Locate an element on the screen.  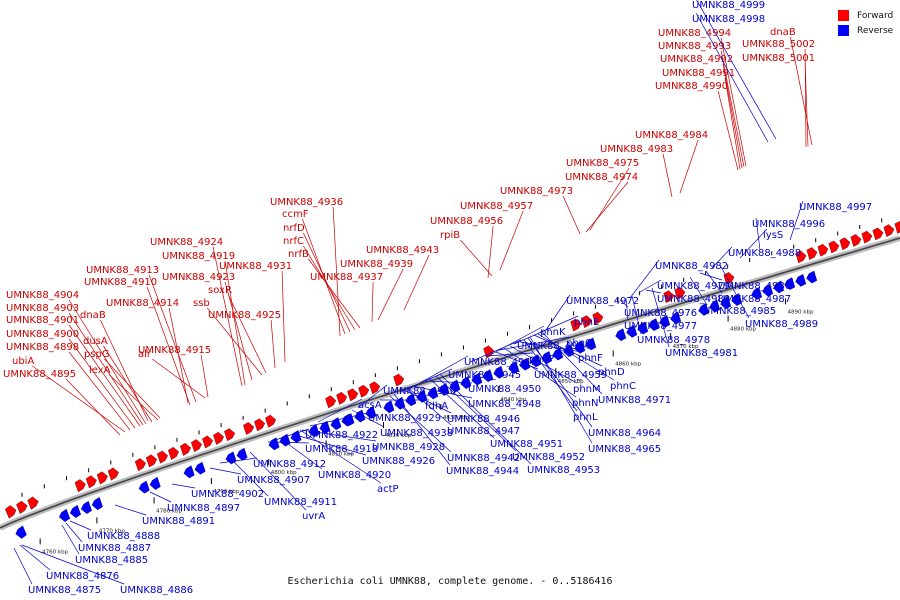
reverse-gene-label: UMNK88_4999 is located at coordinates (728, 5).